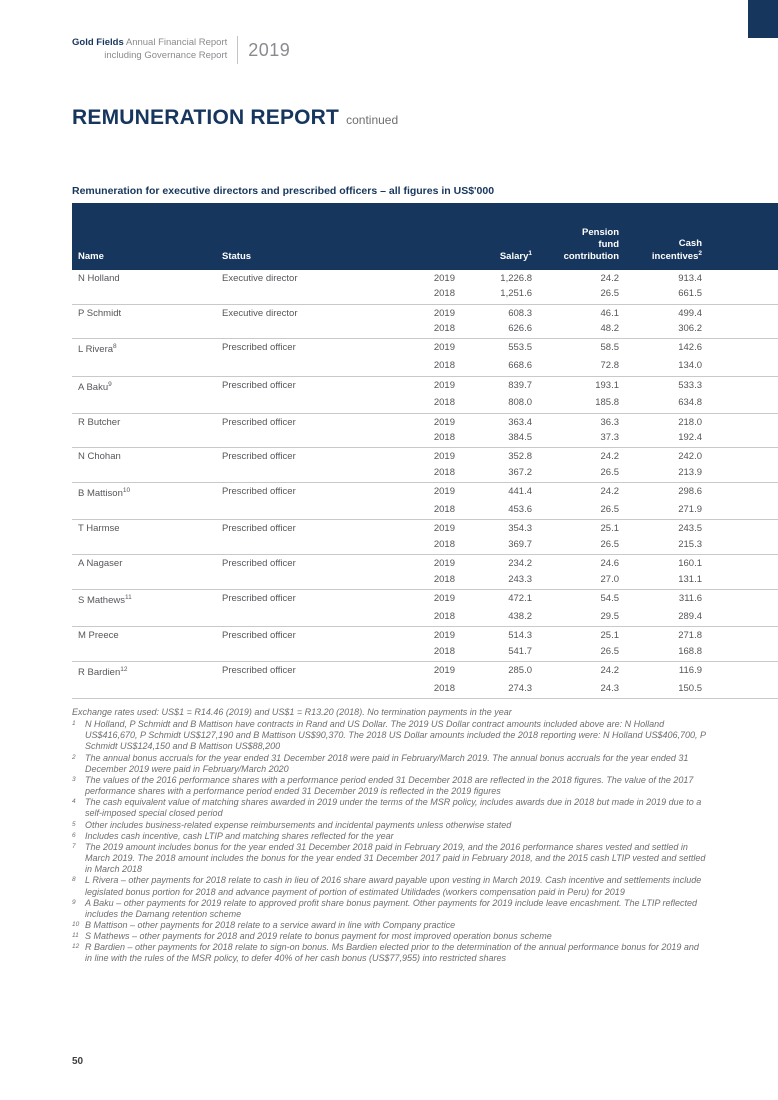 Image resolution: width=778 pixels, height=1100 pixels. Describe the element at coordinates (128, 598) in the screenshot. I see `name-footnote-ref: 11` at that location.